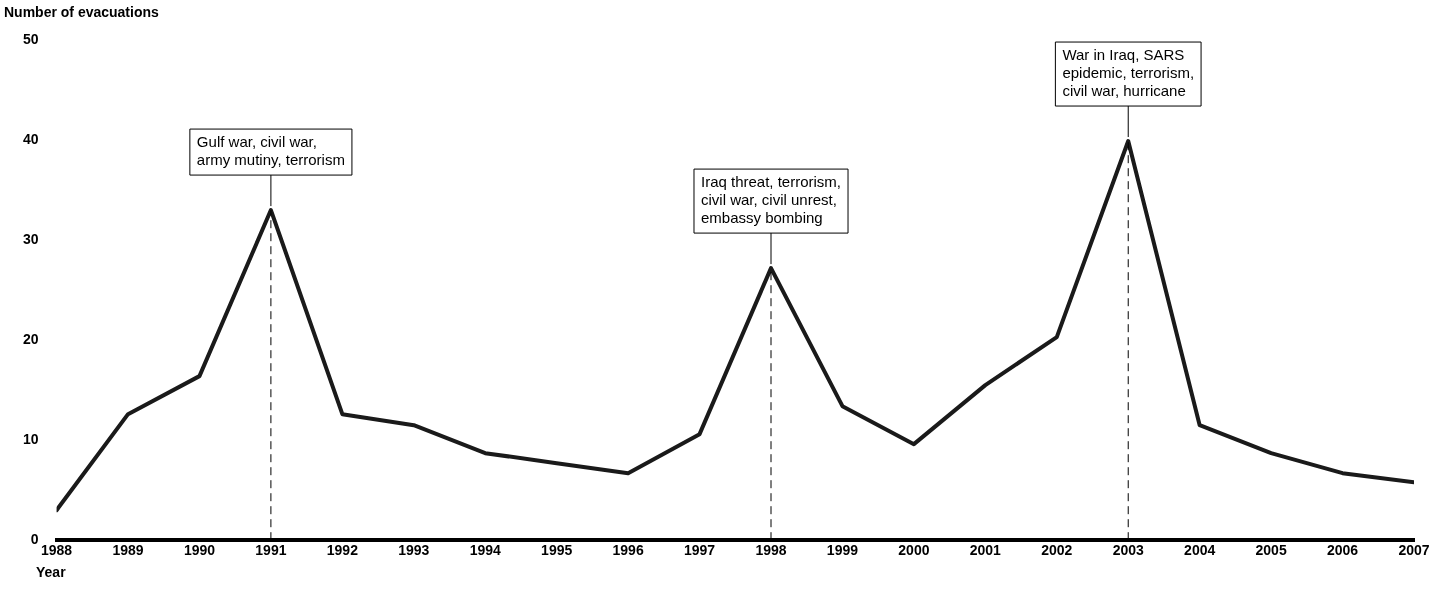 The width and height of the screenshot is (1454, 593). I want to click on y-tick-label: 30, so click(30, 238).